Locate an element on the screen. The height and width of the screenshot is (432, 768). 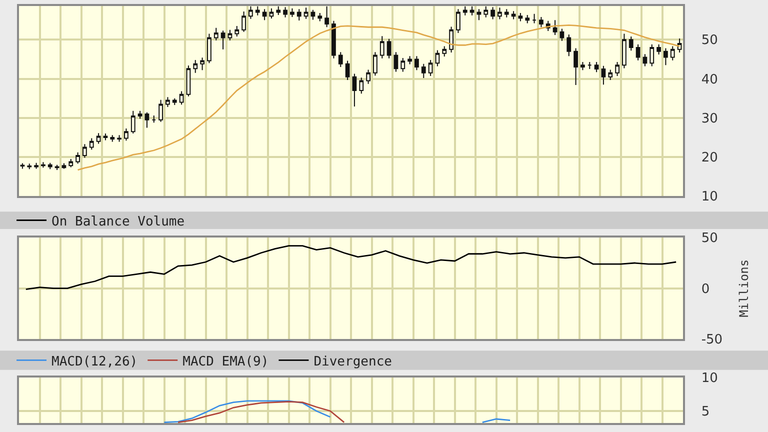
y-tick-label: 20 is located at coordinates (709, 158).